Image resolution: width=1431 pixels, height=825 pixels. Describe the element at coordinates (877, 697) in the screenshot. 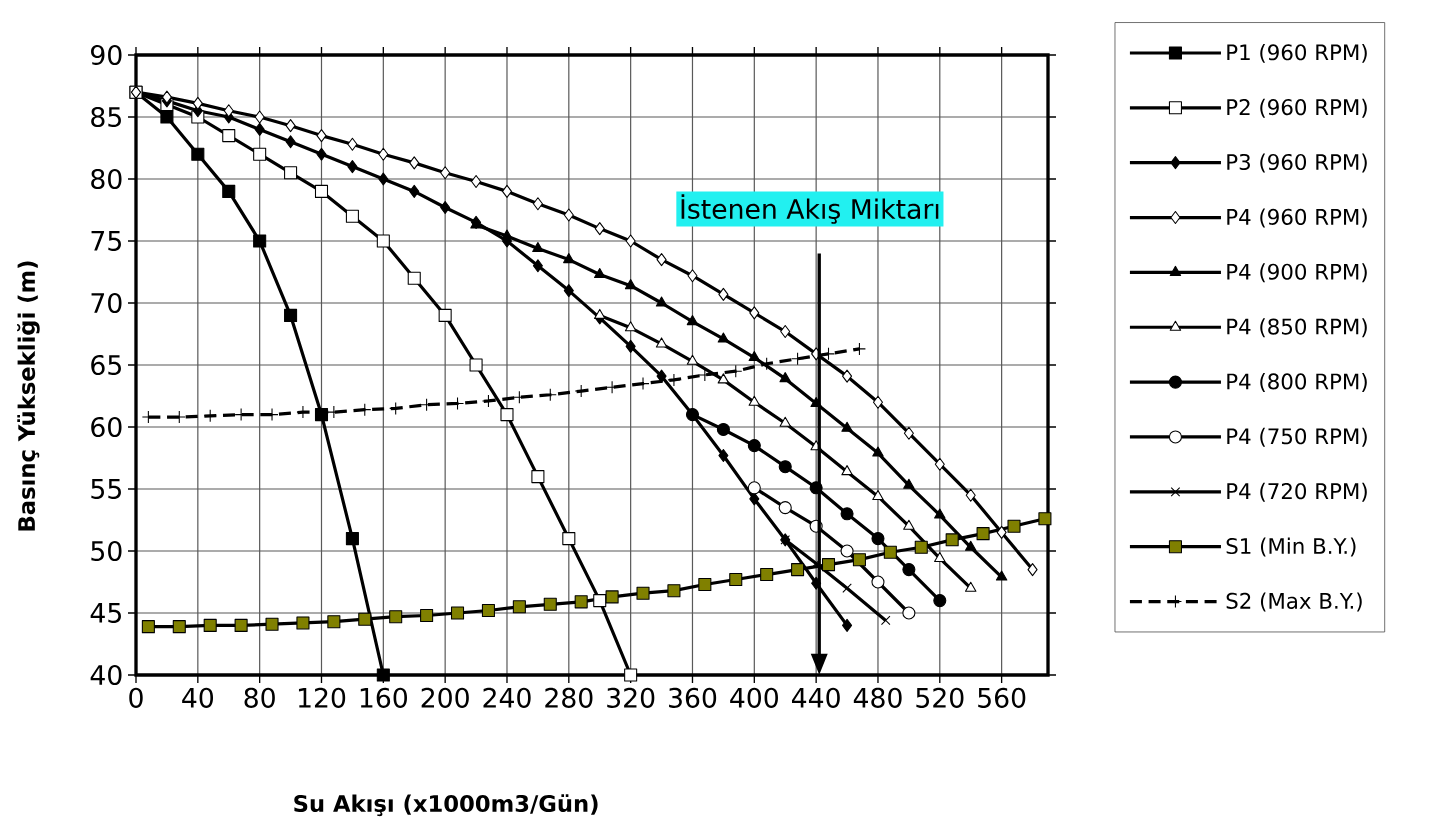

I see `x-tick-label: 480` at that location.